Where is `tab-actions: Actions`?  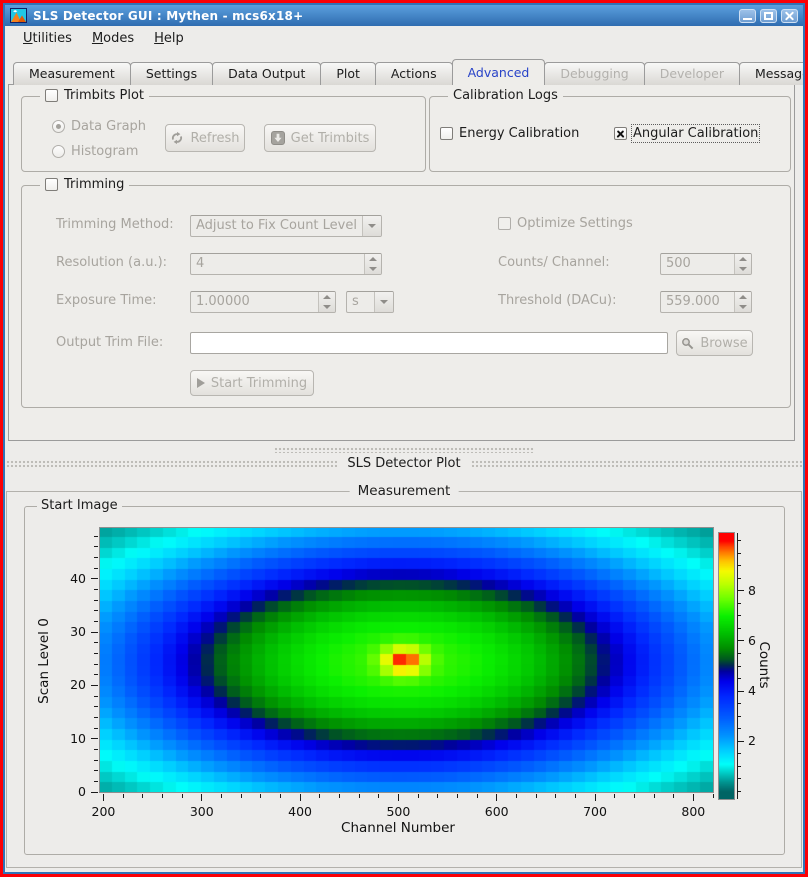 tab-actions: Actions is located at coordinates (413, 73).